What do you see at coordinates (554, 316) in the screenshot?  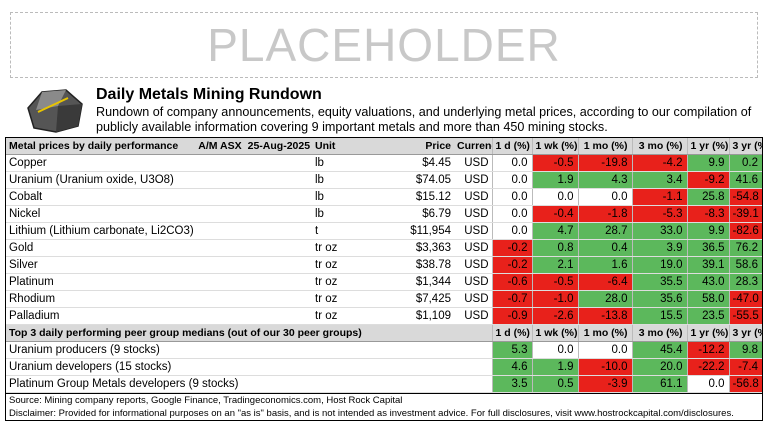 I see `change-cell: -2.6` at bounding box center [554, 316].